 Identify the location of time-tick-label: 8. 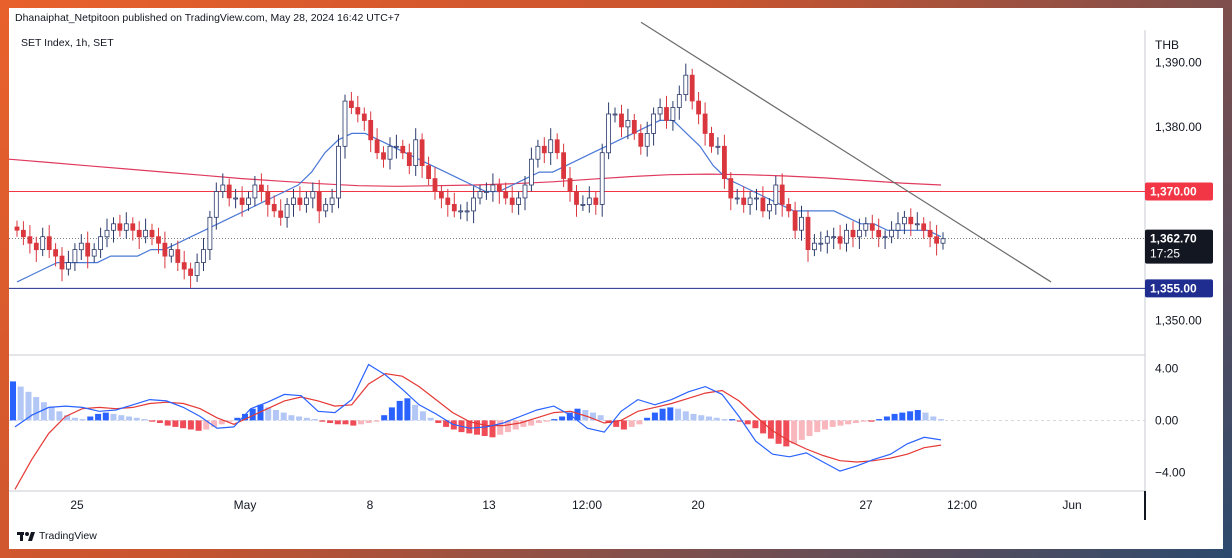
(370, 505).